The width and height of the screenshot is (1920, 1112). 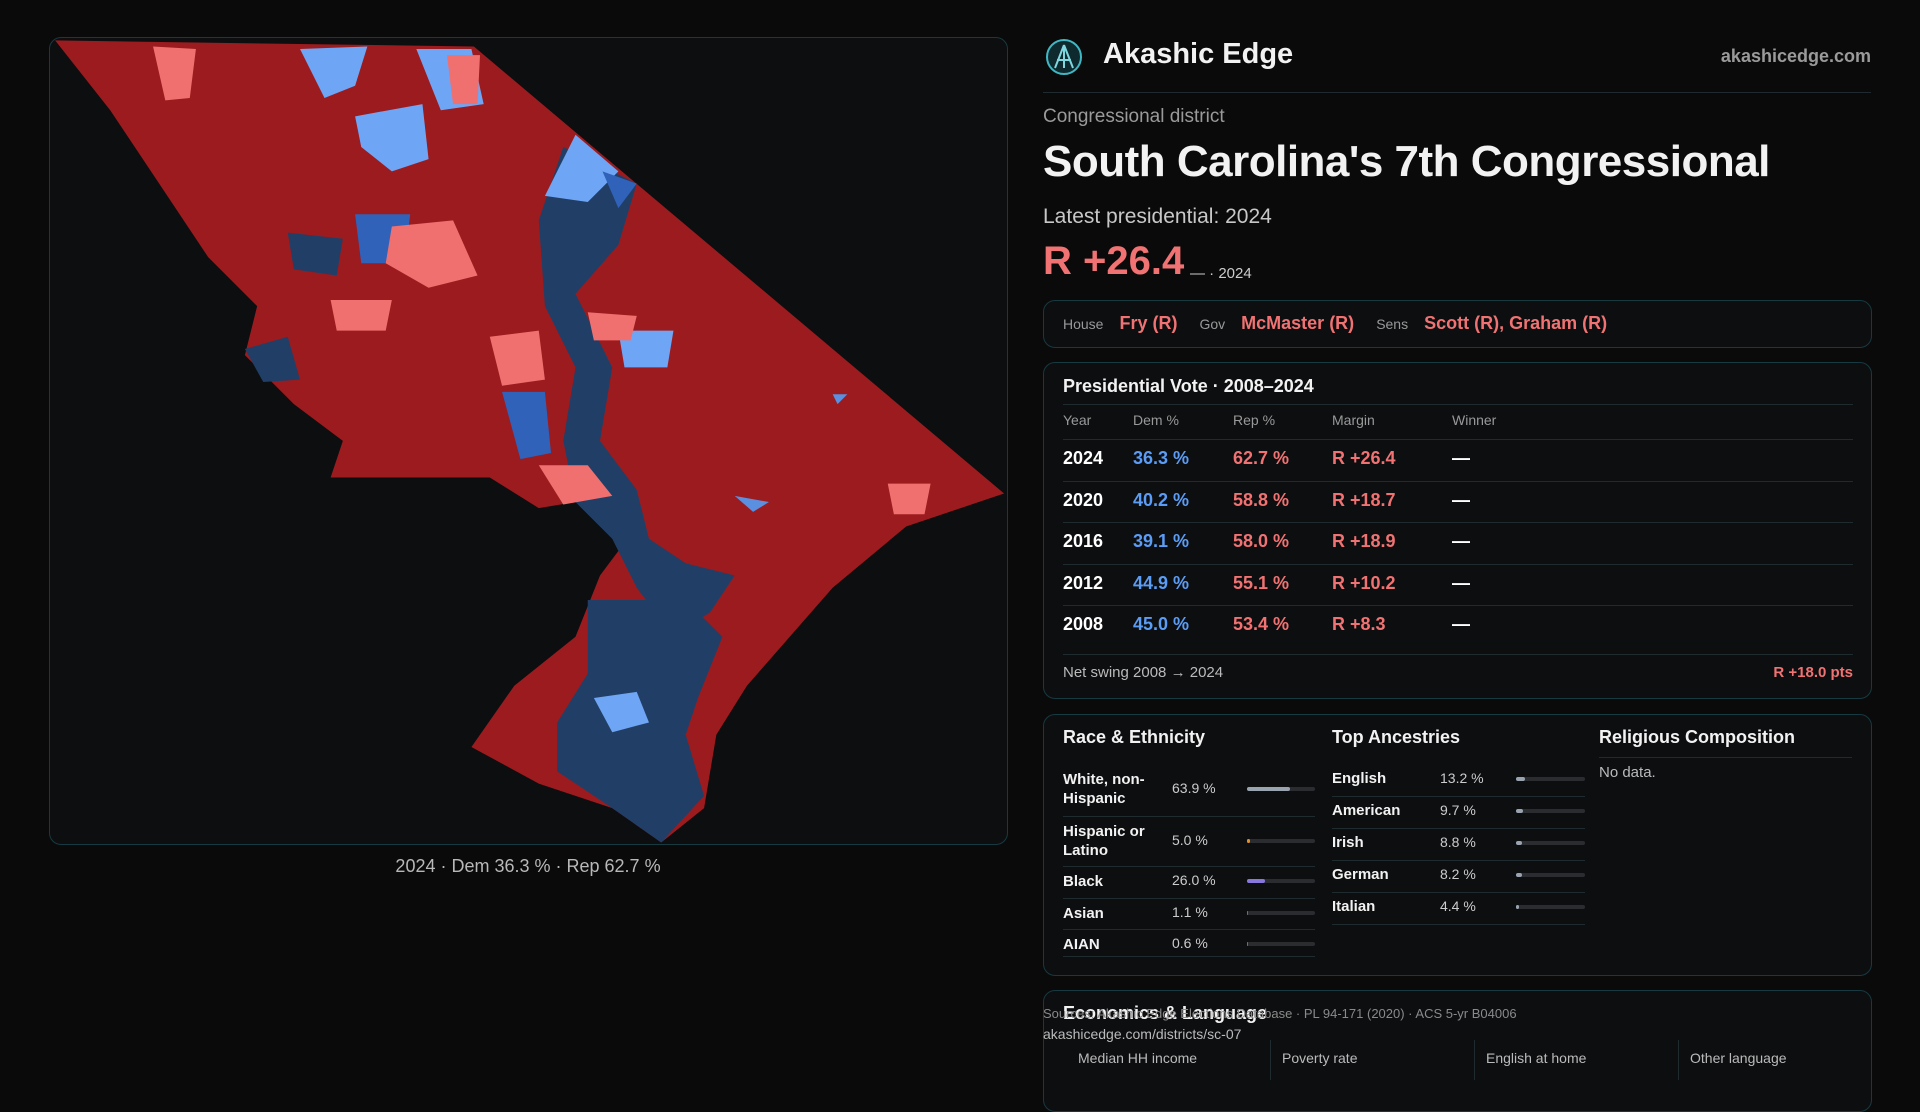 What do you see at coordinates (1261, 624) in the screenshot?
I see `table-cell: 53.4 %` at bounding box center [1261, 624].